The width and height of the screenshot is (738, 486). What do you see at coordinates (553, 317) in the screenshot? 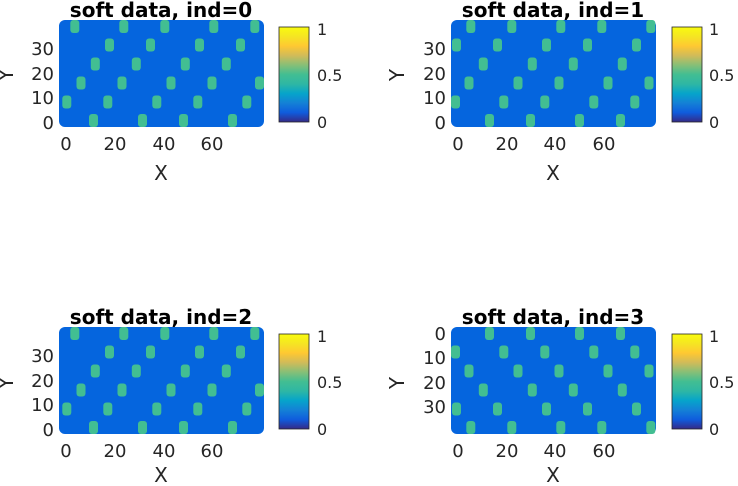
I see `plot-title: soft data, ind=3` at bounding box center [553, 317].